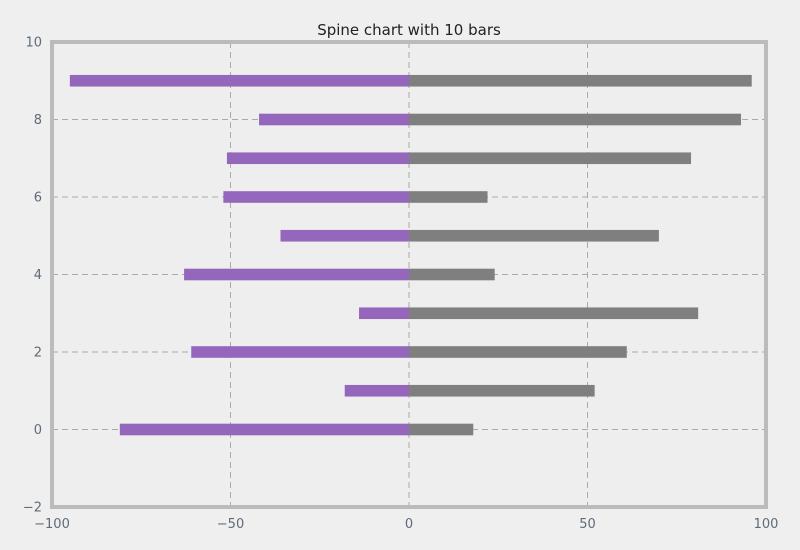 The width and height of the screenshot is (800, 550). I want to click on x-tick-label: −50, so click(230, 524).